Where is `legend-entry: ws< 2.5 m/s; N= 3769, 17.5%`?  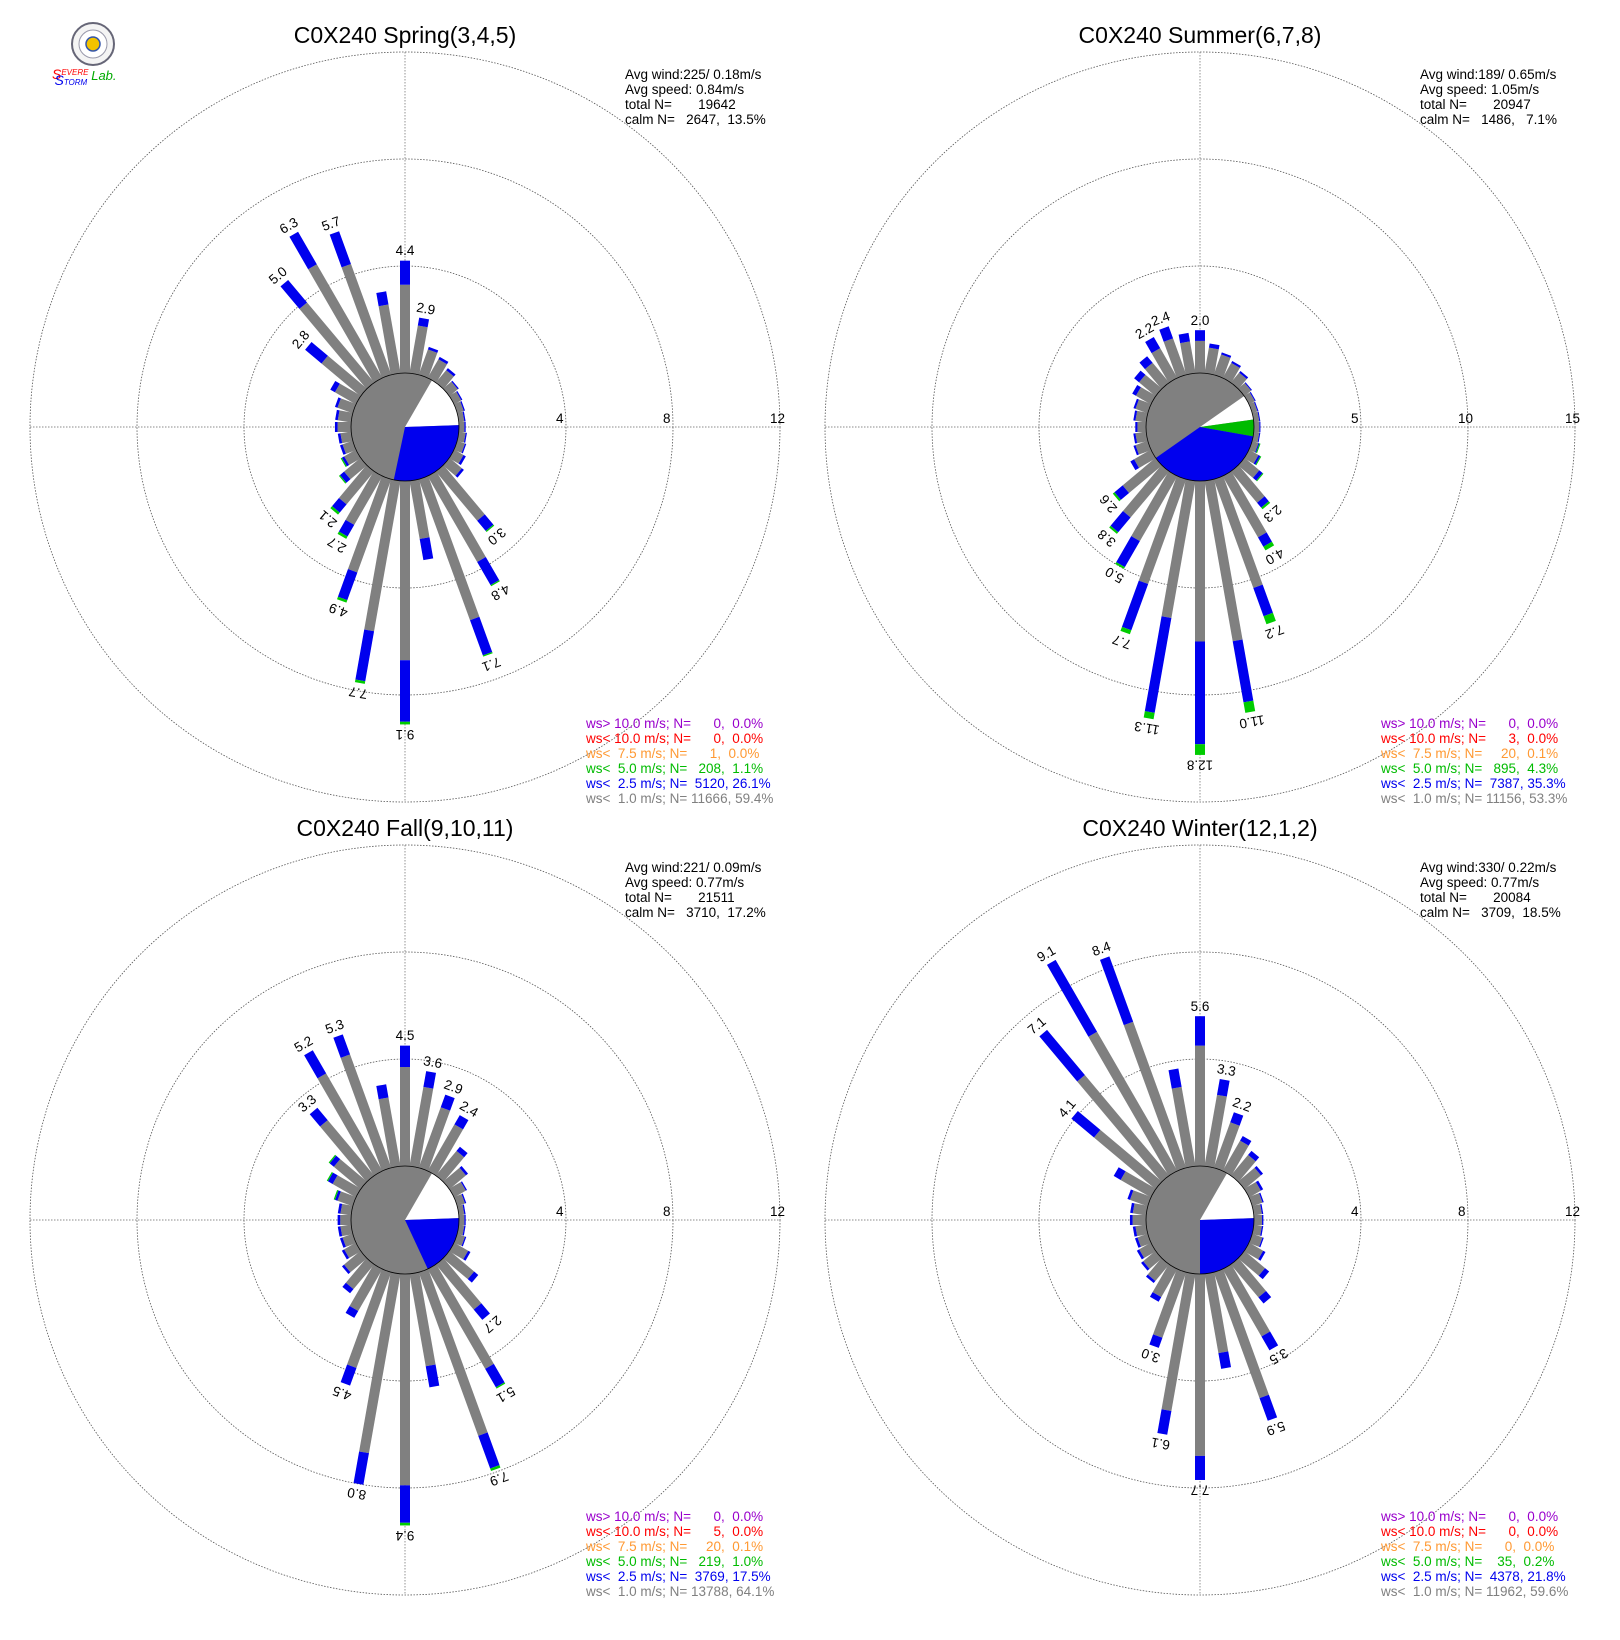 legend-entry: ws< 2.5 m/s; N= 3769, 17.5% is located at coordinates (678, 1576).